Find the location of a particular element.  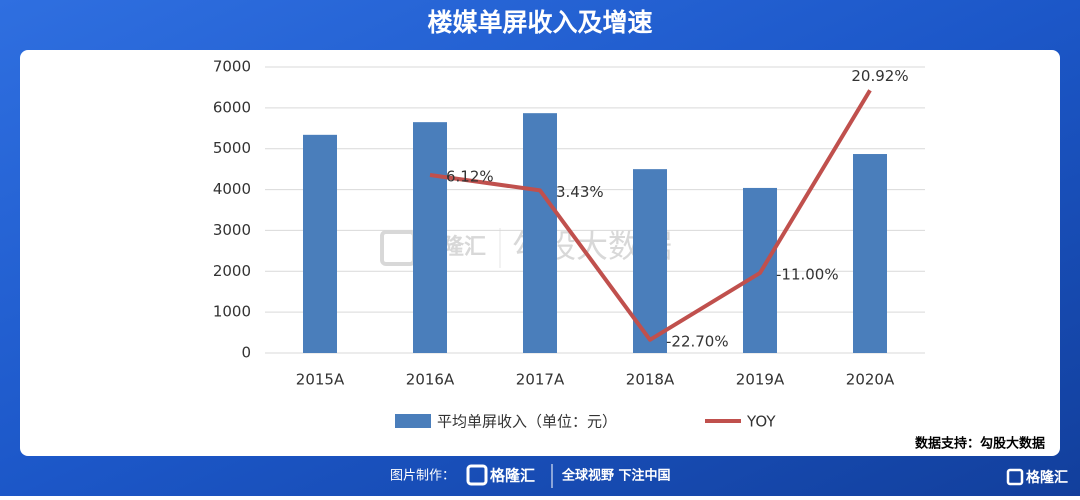

y-tick-label: 4000 is located at coordinates (232, 189).